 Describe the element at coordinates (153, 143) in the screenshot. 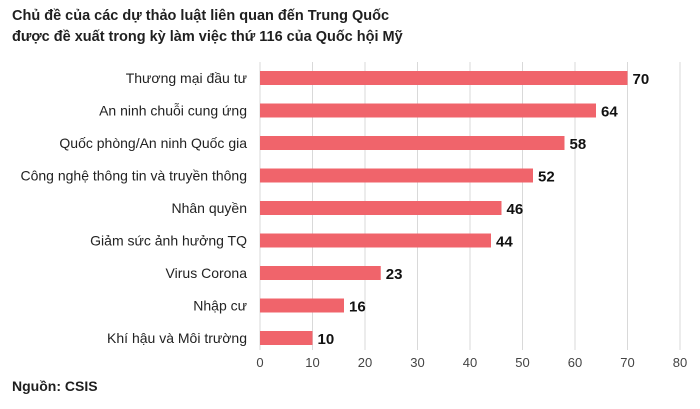

I see `category-label: Quốc phòng/An ninh Quốc gia` at that location.